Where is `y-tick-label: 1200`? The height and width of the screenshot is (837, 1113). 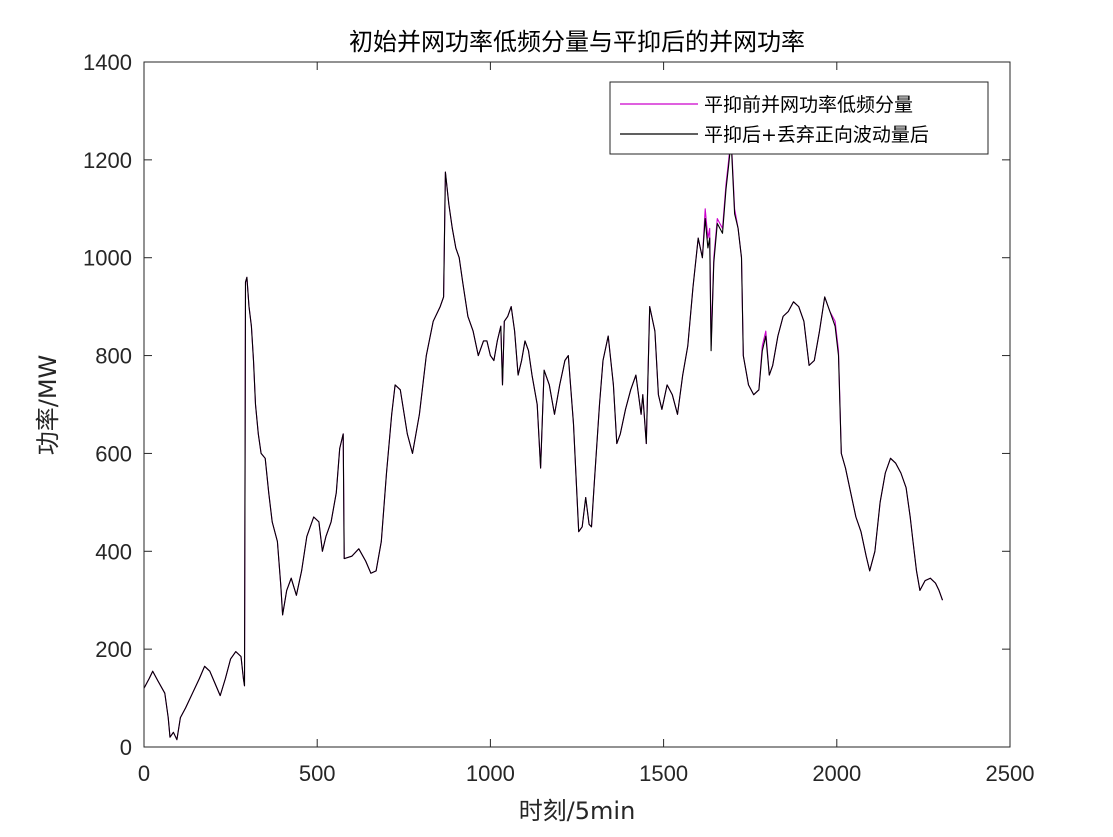 y-tick-label: 1200 is located at coordinates (107, 160).